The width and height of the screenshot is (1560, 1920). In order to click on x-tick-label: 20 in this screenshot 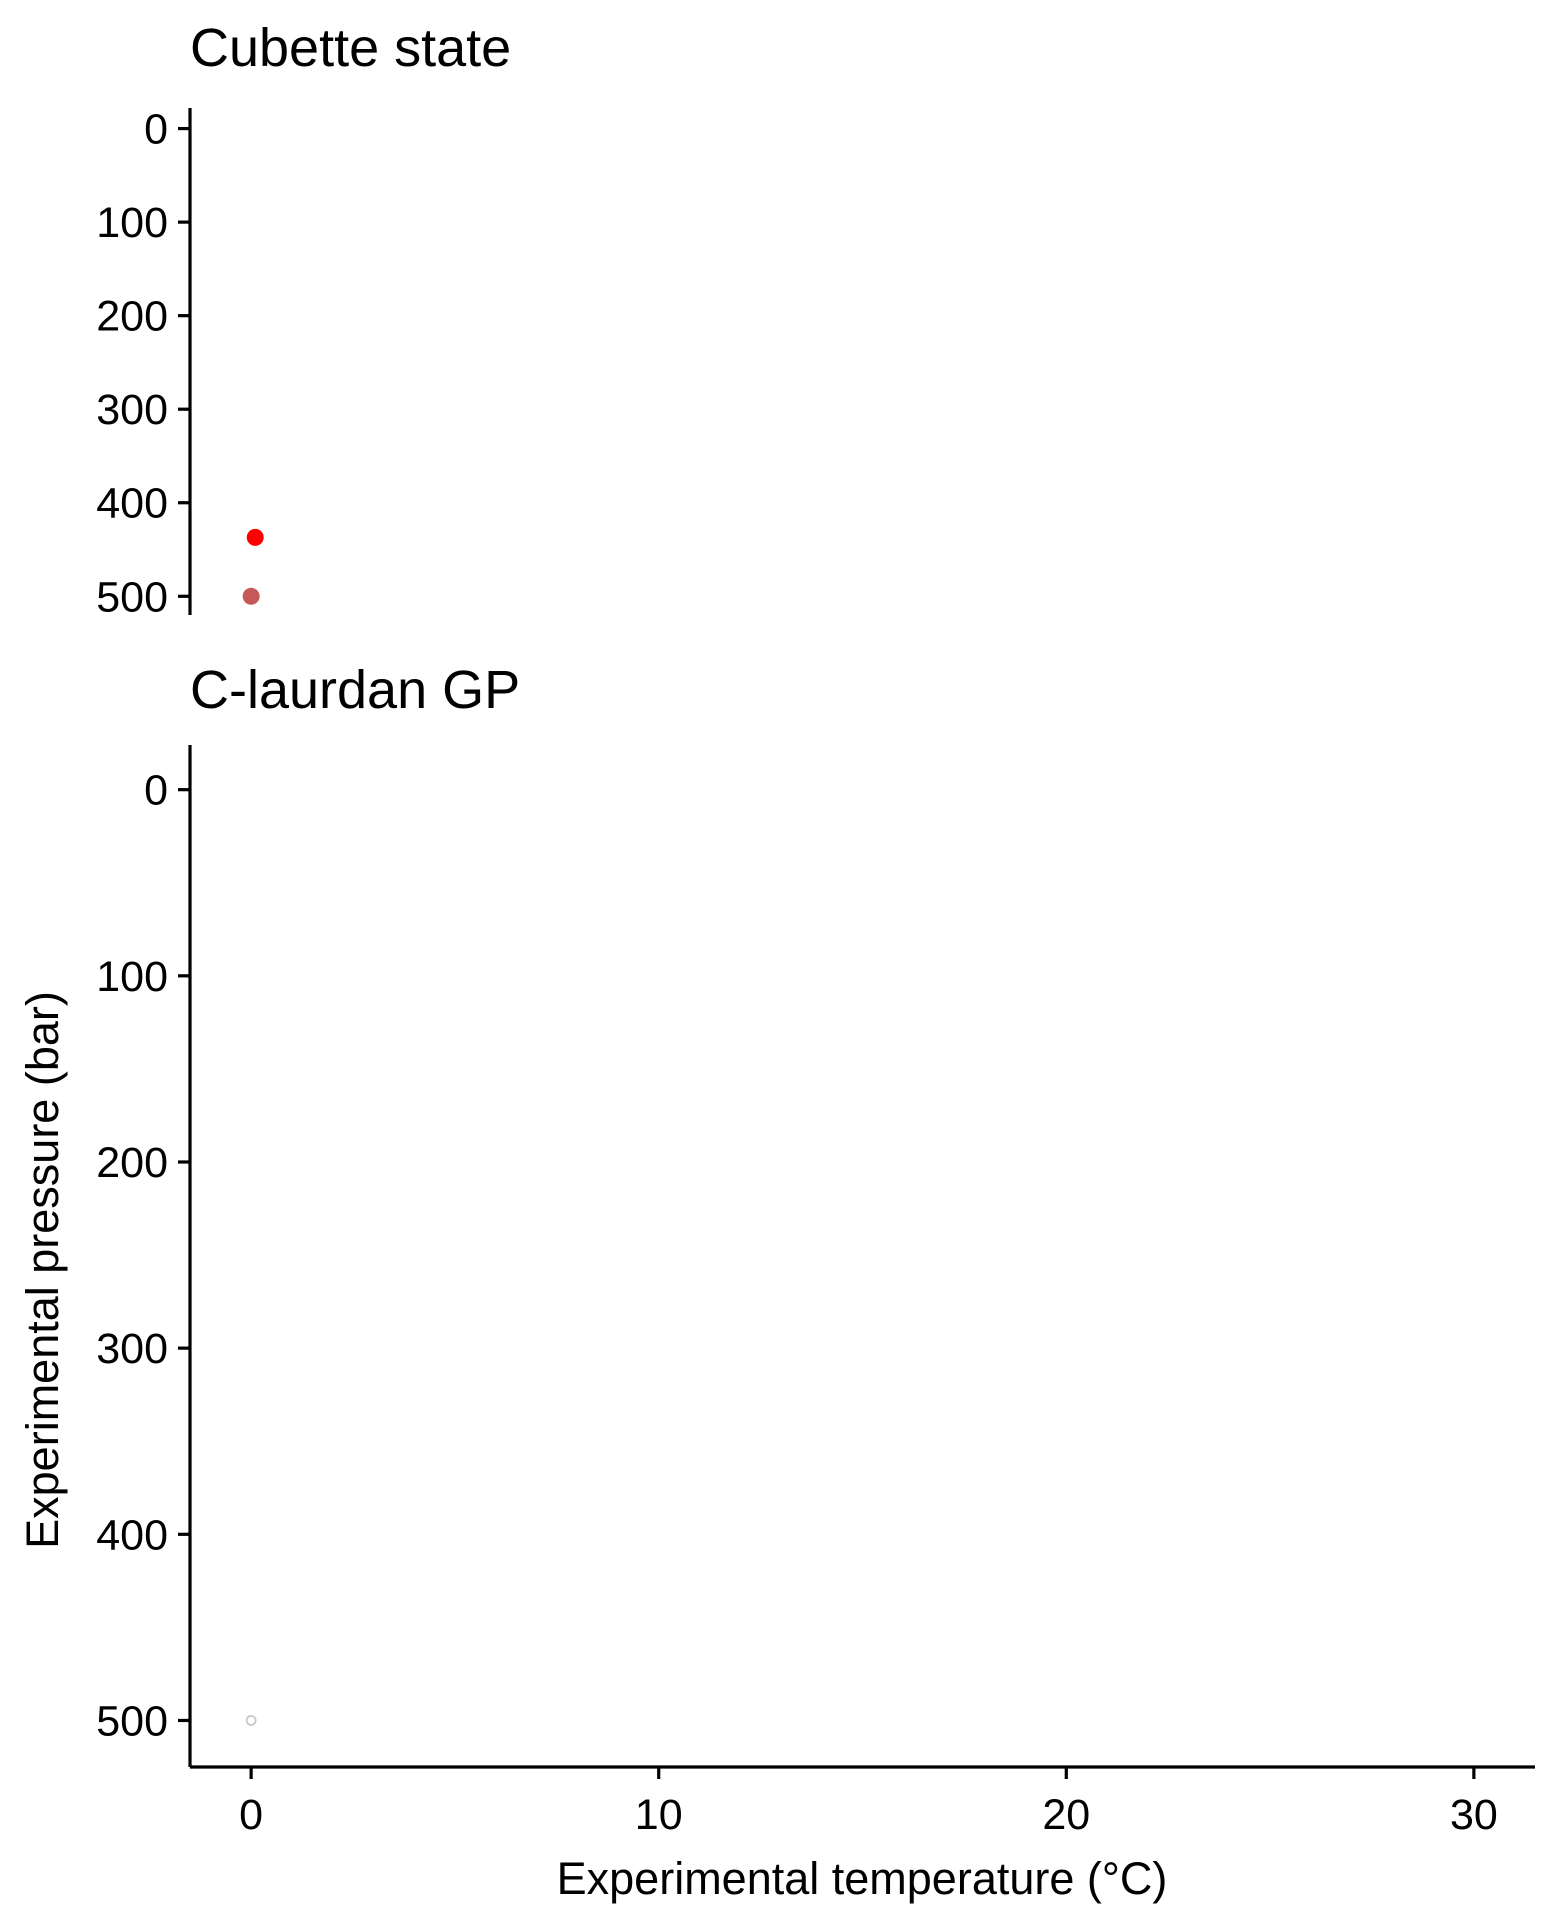, I will do `click(1066, 1815)`.